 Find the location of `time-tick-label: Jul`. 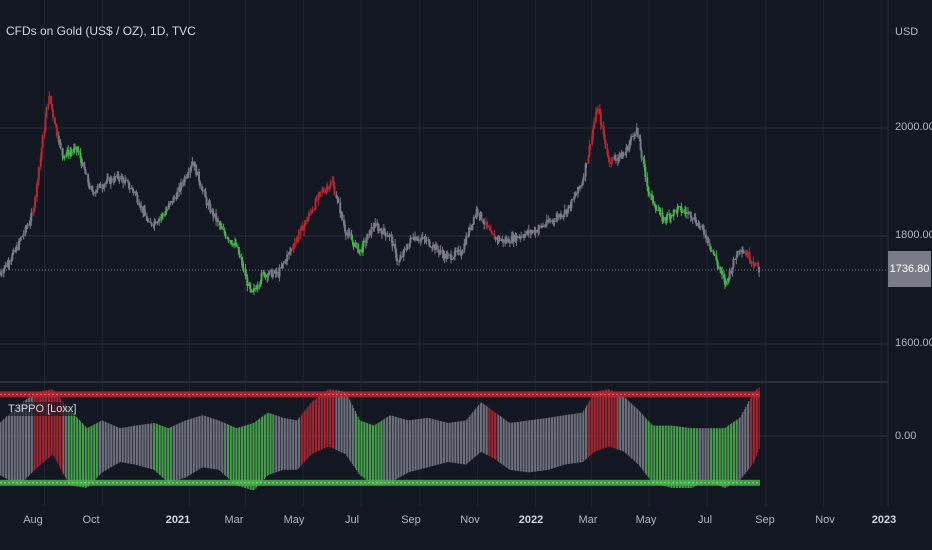

time-tick-label: Jul is located at coordinates (705, 520).